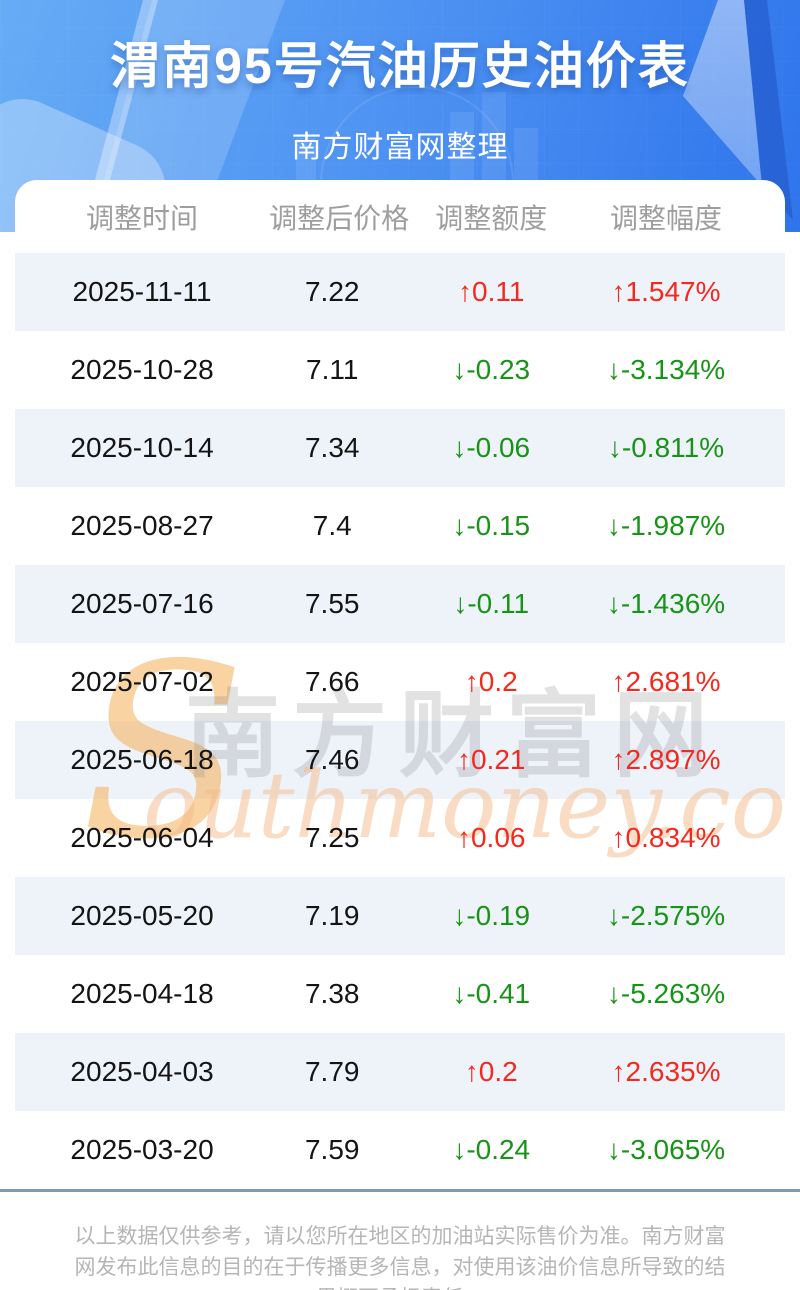 Image resolution: width=800 pixels, height=1290 pixels. Describe the element at coordinates (666, 1071) in the screenshot. I see `cell-adjust-percent: ↑2.635%` at that location.